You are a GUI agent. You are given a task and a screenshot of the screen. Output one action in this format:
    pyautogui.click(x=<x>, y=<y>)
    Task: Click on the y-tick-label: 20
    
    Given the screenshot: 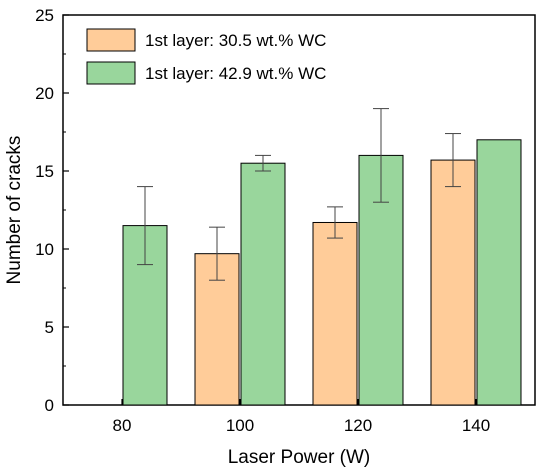 What is the action you would take?
    pyautogui.click(x=44, y=93)
    